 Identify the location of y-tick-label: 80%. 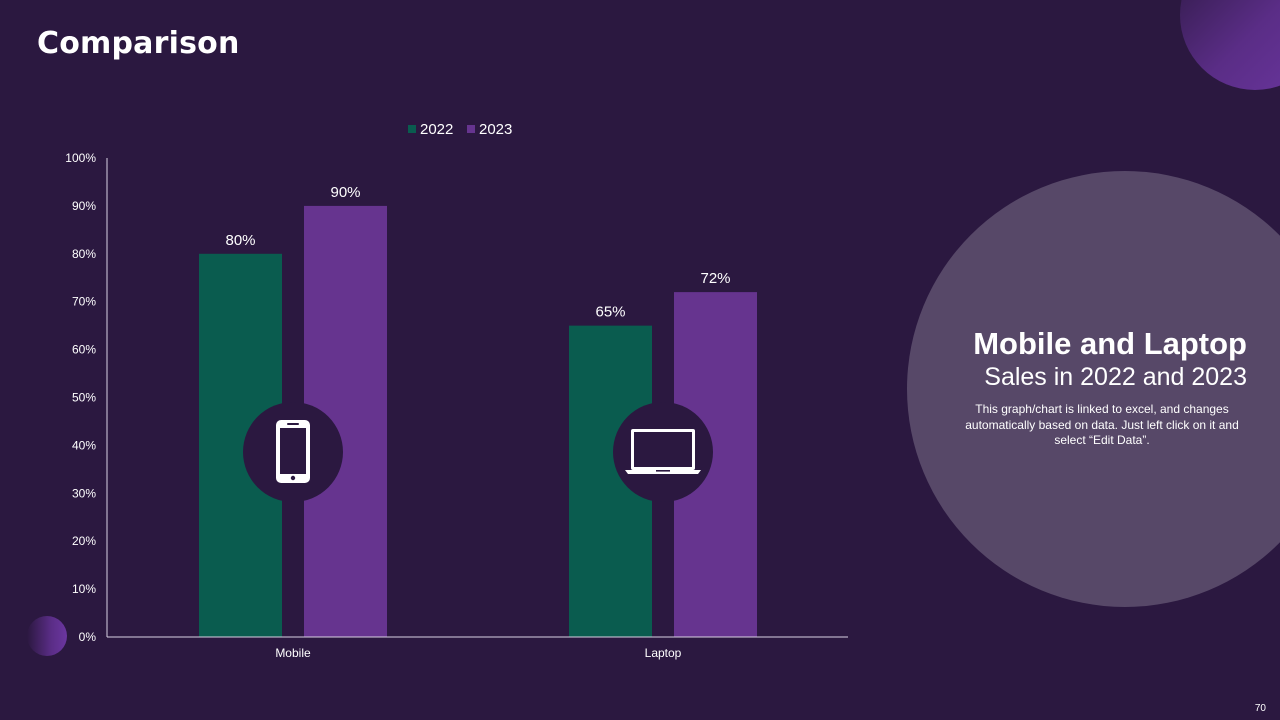
(84, 254).